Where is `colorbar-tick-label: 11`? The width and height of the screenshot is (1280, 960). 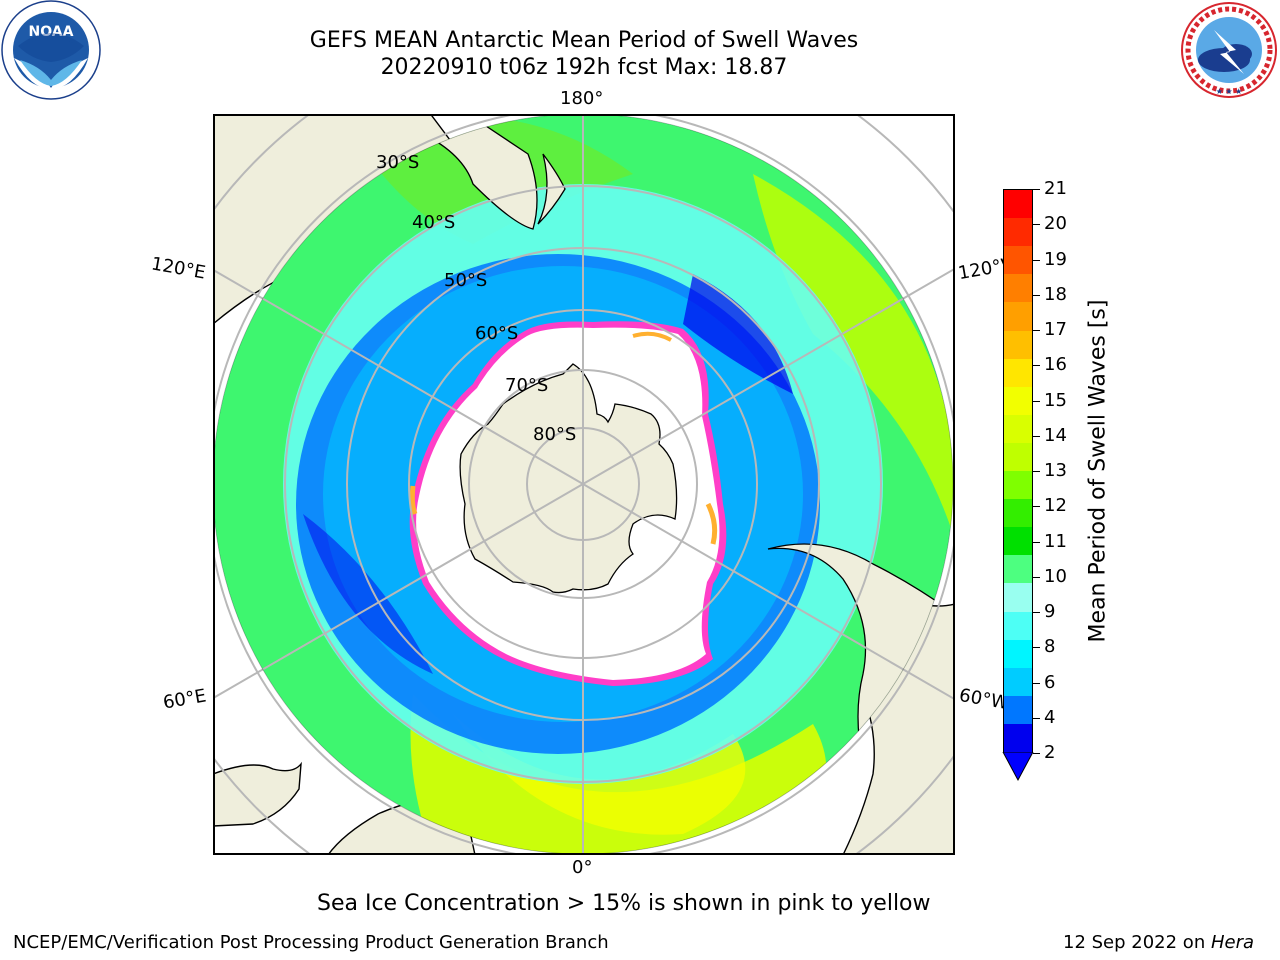 colorbar-tick-label: 11 is located at coordinates (1055, 541).